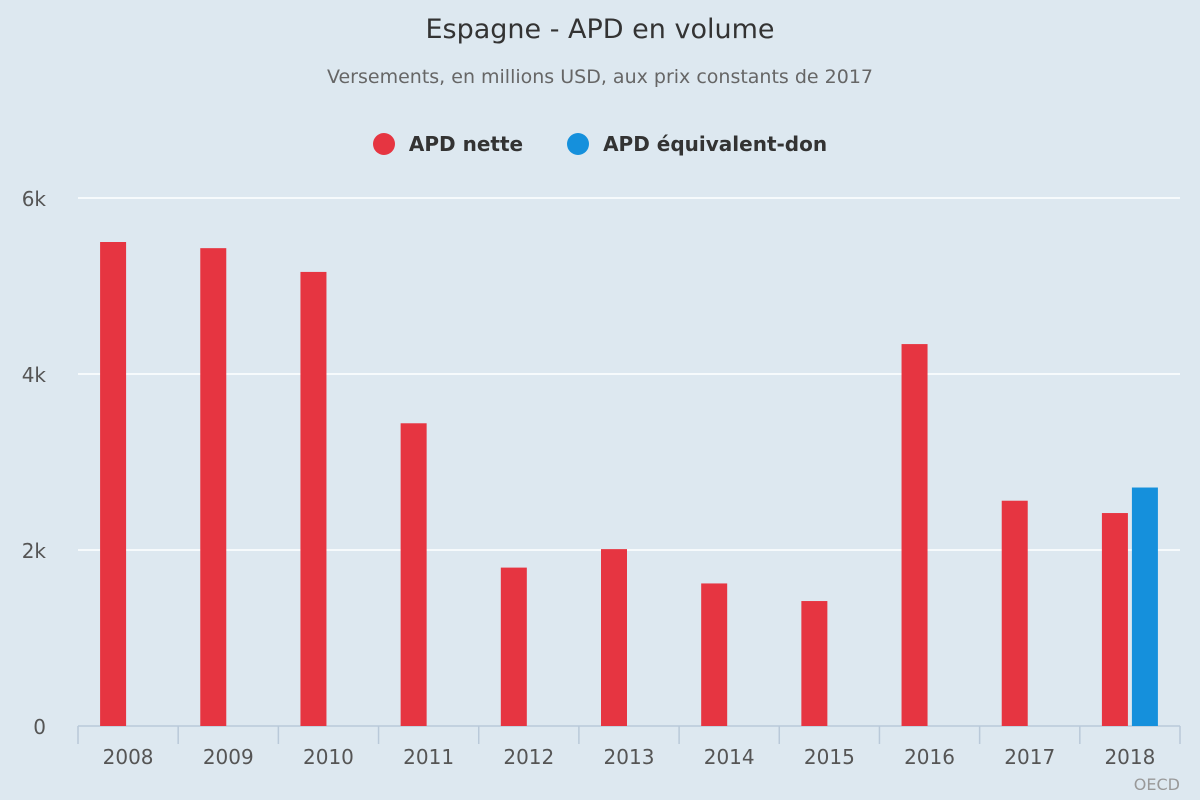 Image resolution: width=1200 pixels, height=800 pixels. Describe the element at coordinates (34, 551) in the screenshot. I see `y-tick-label: 2k` at that location.